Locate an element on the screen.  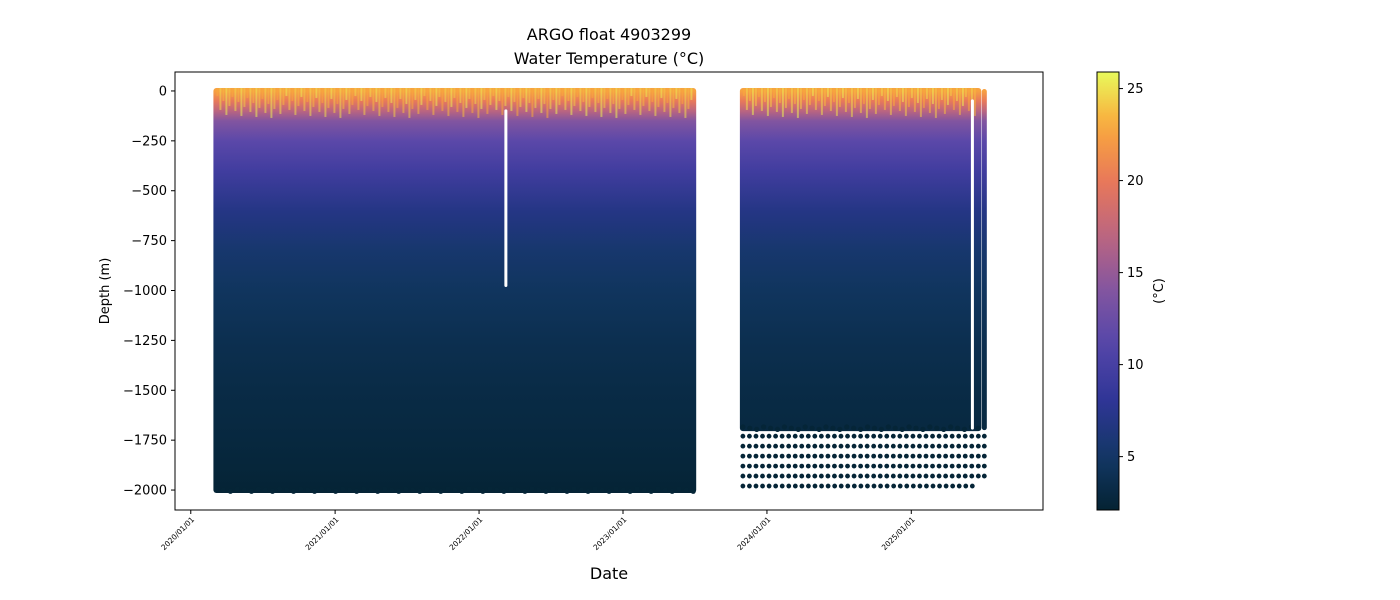
colorbar-tick-label: 15 is located at coordinates (1135, 273).